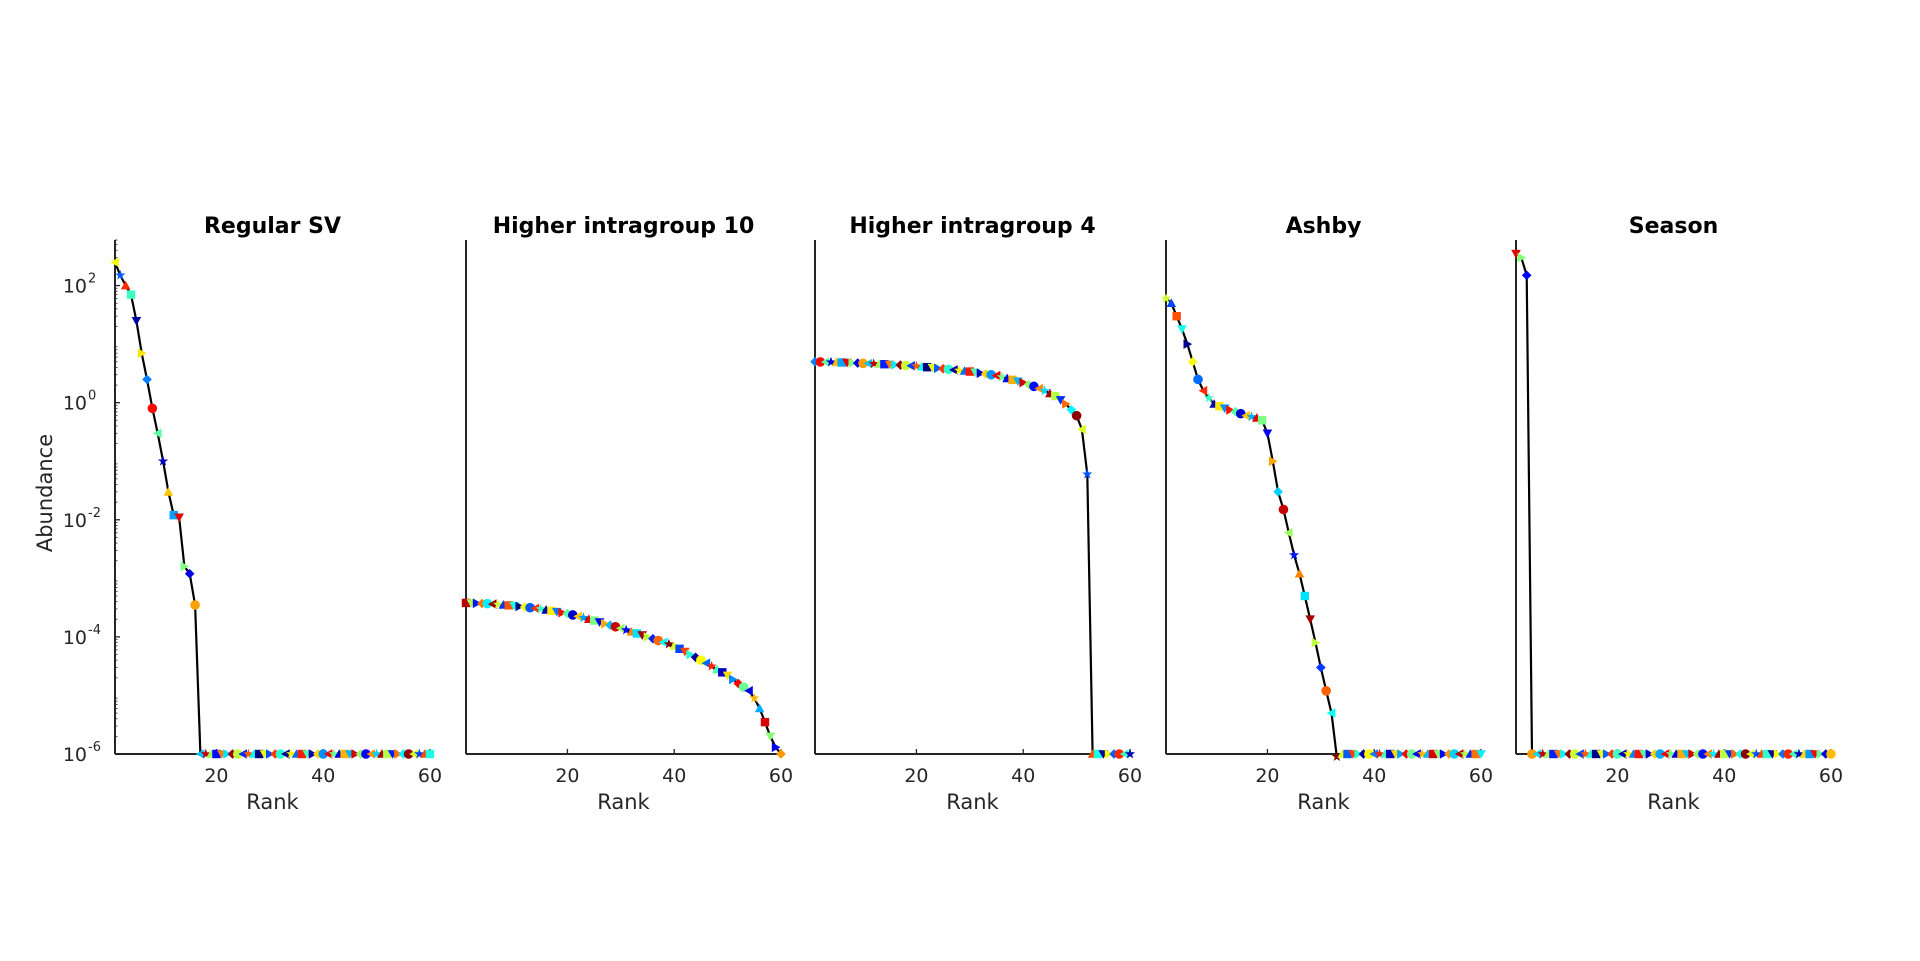  Describe the element at coordinates (972, 226) in the screenshot. I see `panel-title: Higher intragroup 4` at that location.